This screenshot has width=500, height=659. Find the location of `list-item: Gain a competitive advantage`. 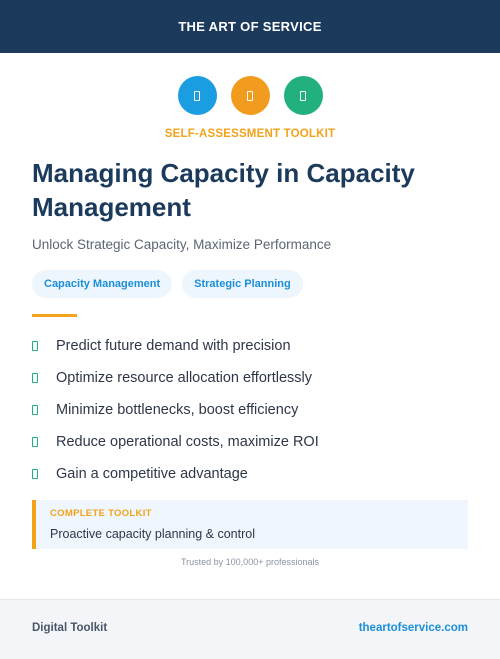

list-item: Gain a competitive advantage is located at coordinates (175, 474).